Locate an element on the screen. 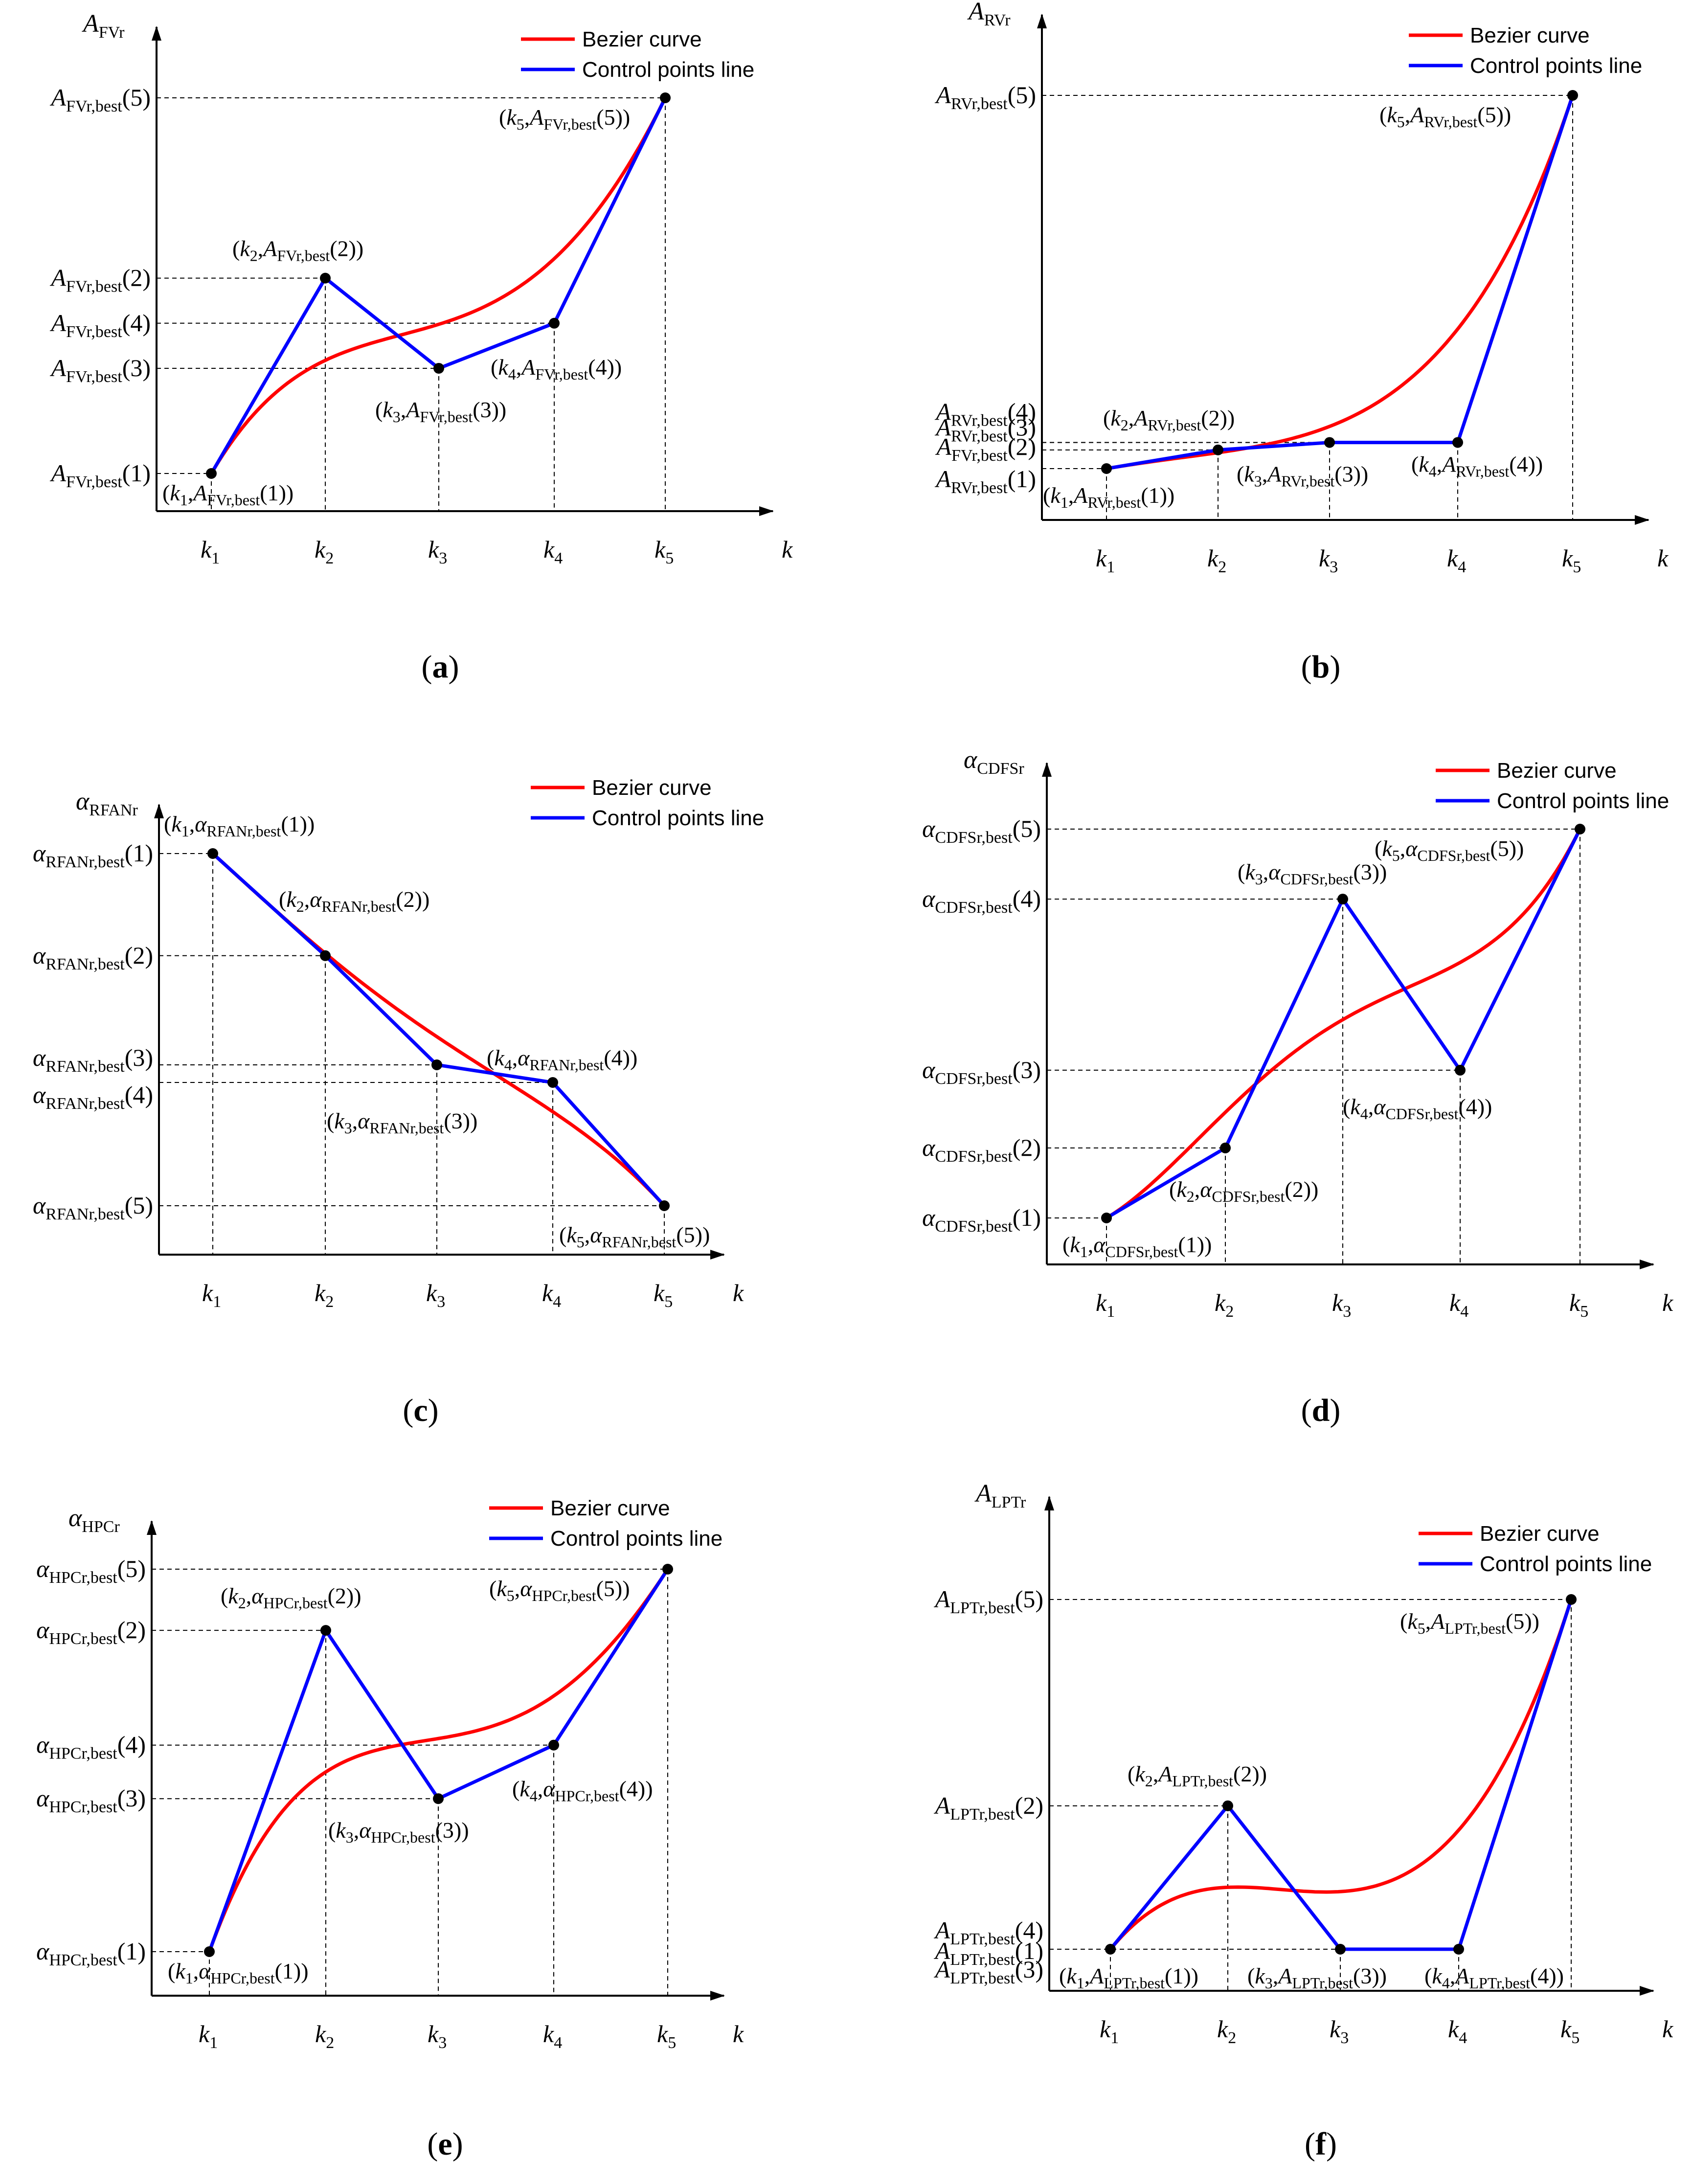  y-tick-label: ALPTr,best(4) is located at coordinates (989, 1932).